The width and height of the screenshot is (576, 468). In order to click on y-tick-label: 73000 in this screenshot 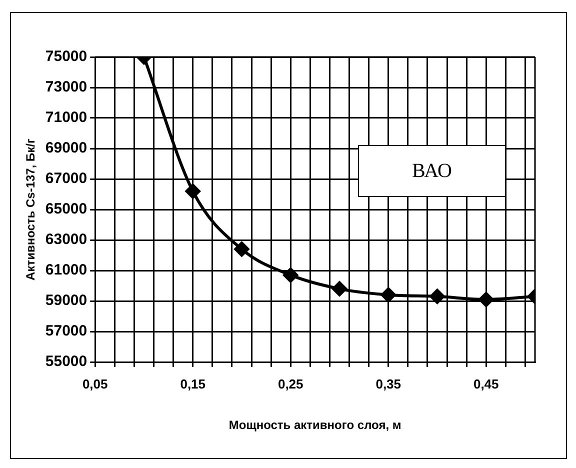, I will do `click(66, 87)`.